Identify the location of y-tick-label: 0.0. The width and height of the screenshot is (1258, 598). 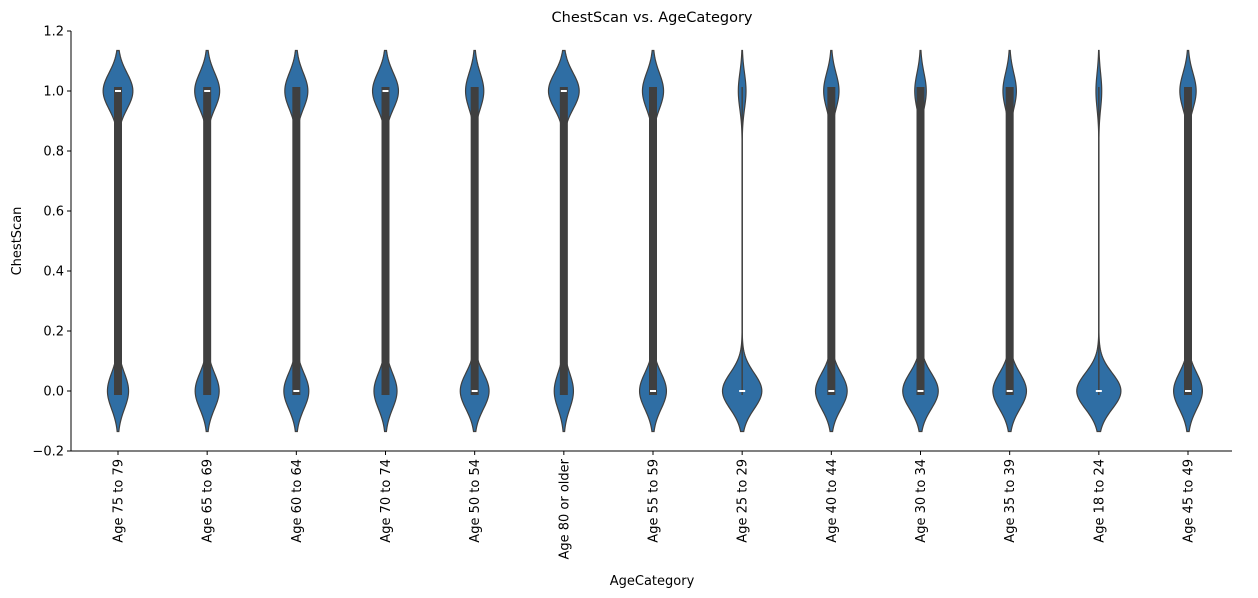
(53, 392).